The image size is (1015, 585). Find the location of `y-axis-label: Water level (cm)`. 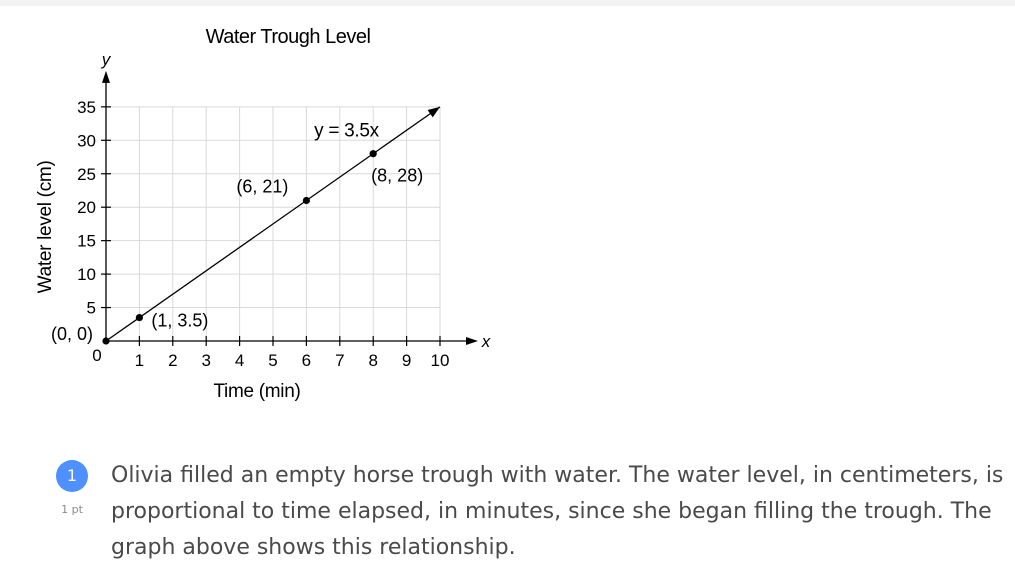

y-axis-label: Water level (cm) is located at coordinates (45, 227).